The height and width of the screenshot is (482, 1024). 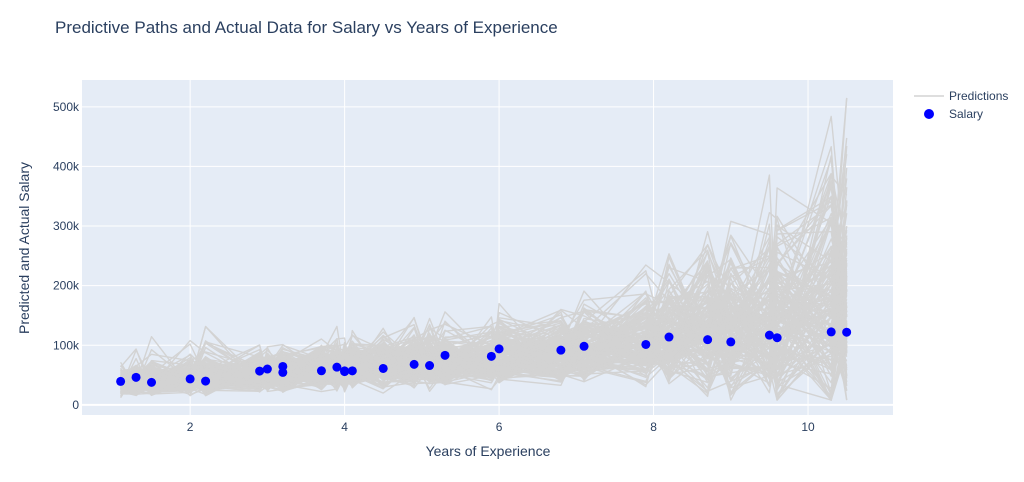 I want to click on legend-salary-swatch, so click(x=929, y=114).